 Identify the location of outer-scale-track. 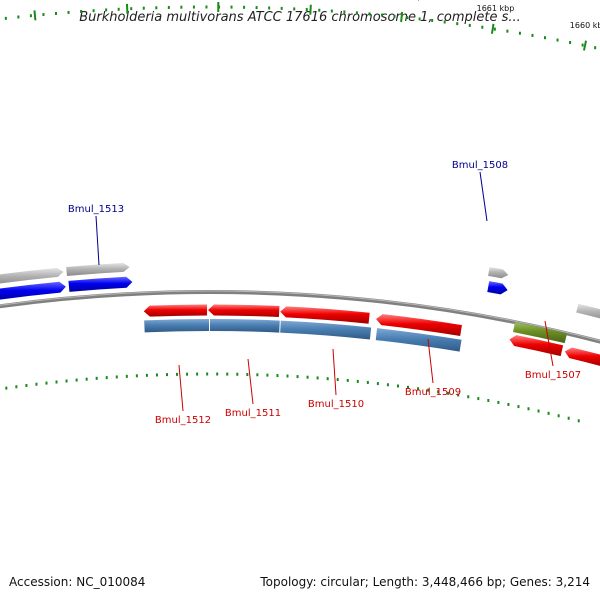
(300, 27).